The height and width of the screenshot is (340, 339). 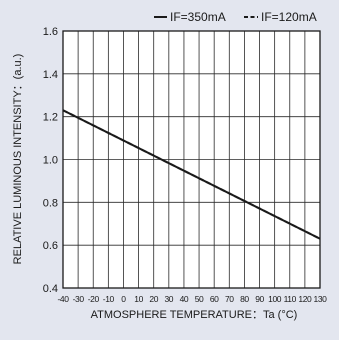 What do you see at coordinates (229, 299) in the screenshot?
I see `x-tick-label: 70` at bounding box center [229, 299].